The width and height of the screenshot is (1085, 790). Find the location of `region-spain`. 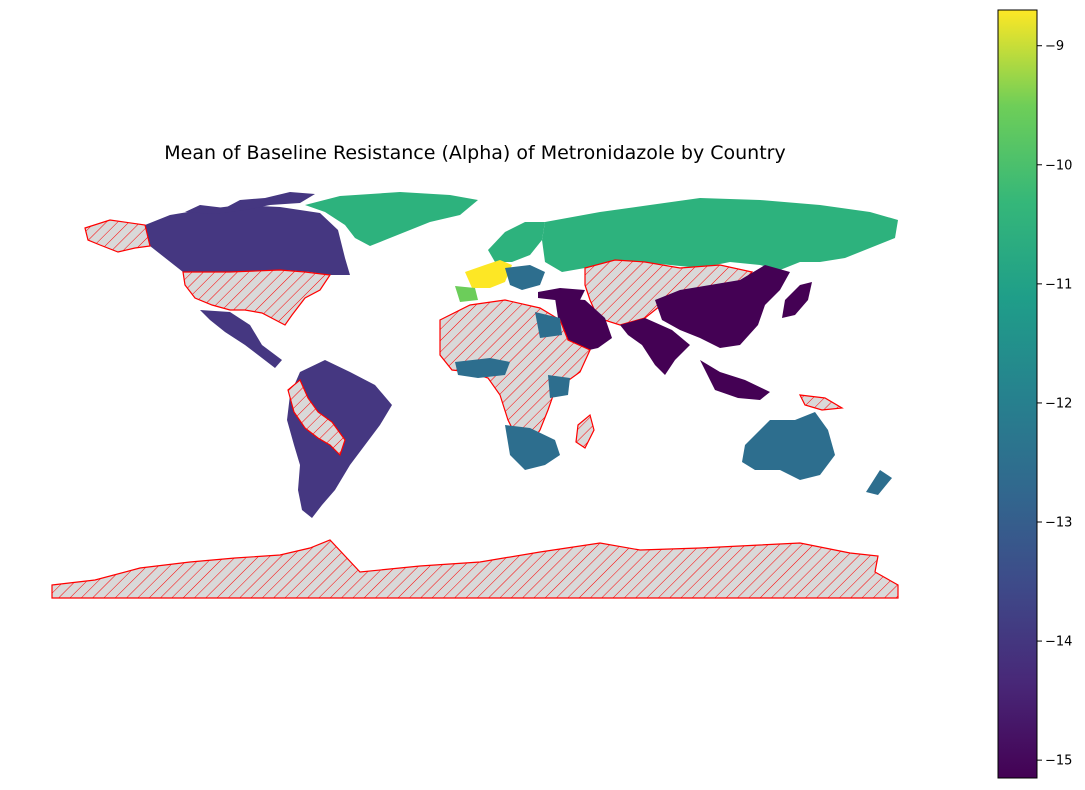

region-spain is located at coordinates (466, 294).